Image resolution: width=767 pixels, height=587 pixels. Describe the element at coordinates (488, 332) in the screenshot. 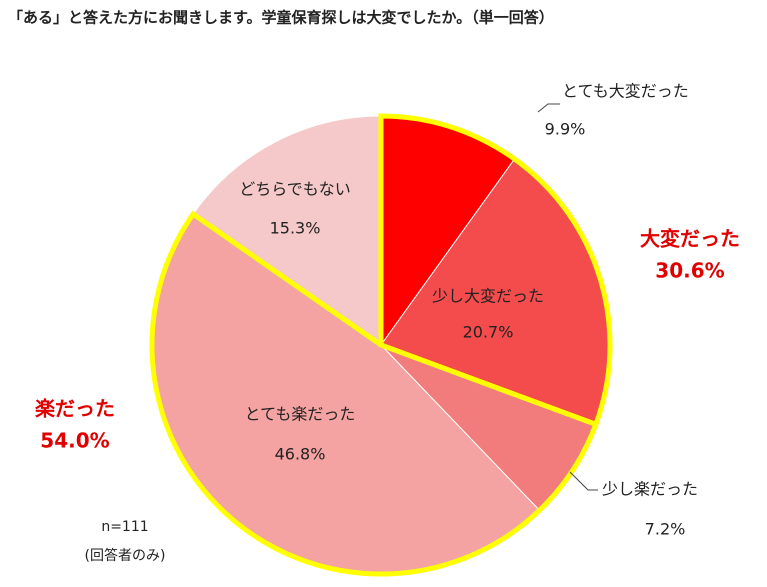

I see `value-label: 20.7%` at that location.